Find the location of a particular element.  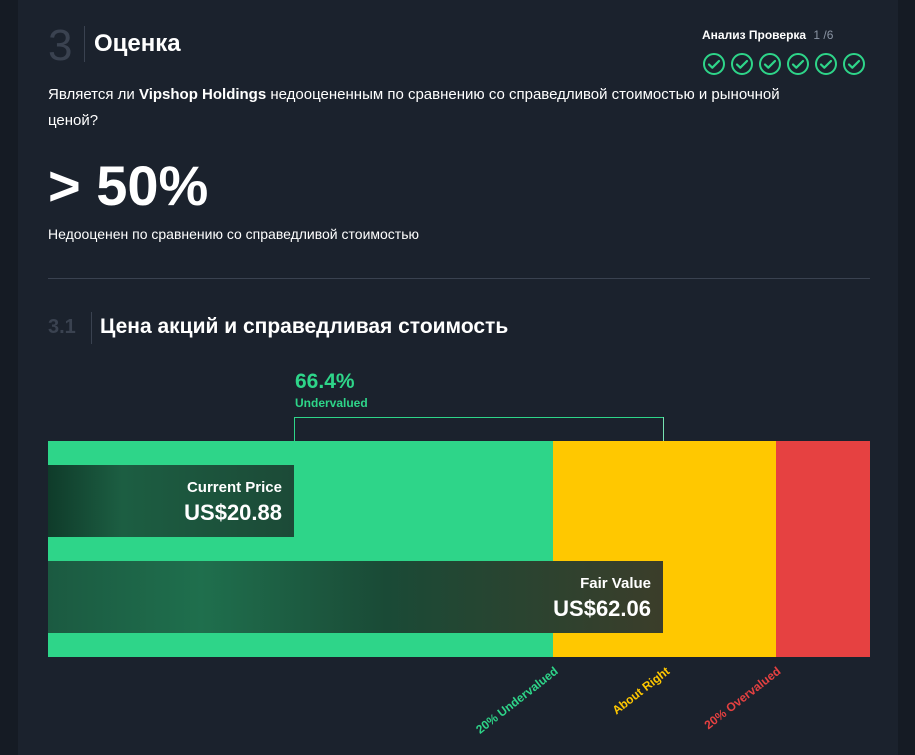

question-prefix: Является ли is located at coordinates (93, 94).